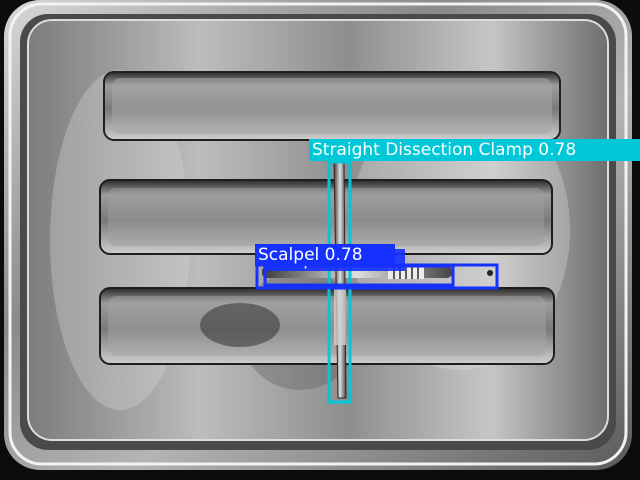 The image size is (640, 480). Describe the element at coordinates (325, 255) in the screenshot. I see `scalpel-label-primary: Scalpel 0.78` at that location.